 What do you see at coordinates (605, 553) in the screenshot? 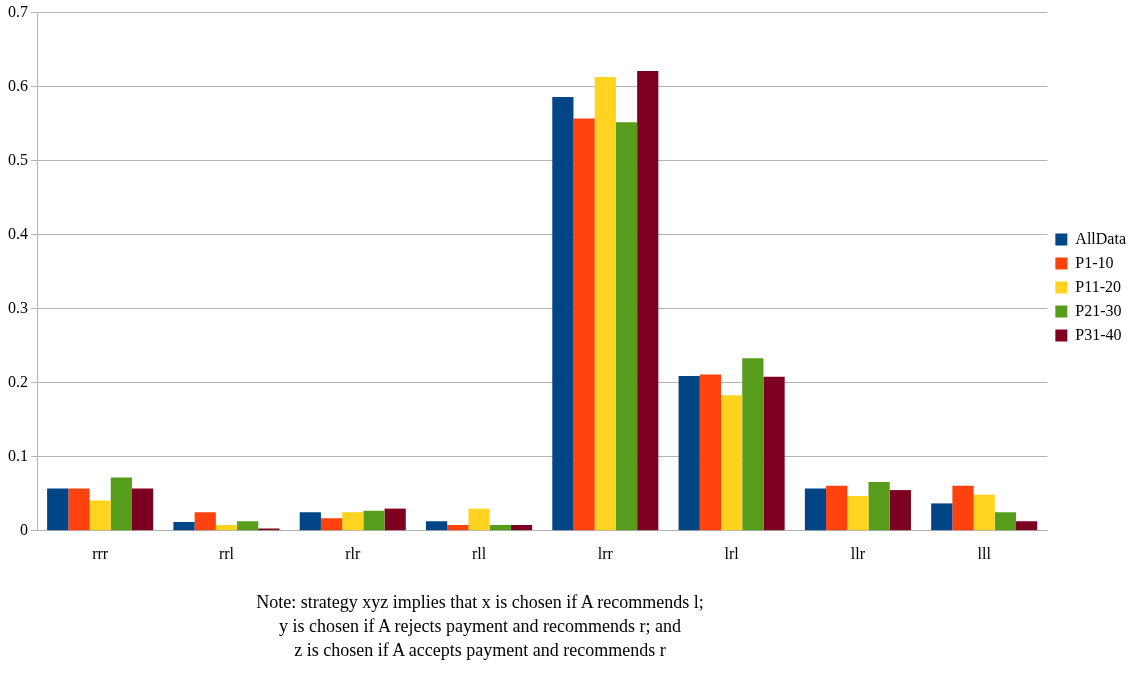
I see `x-tick-label: lrr` at bounding box center [605, 553].